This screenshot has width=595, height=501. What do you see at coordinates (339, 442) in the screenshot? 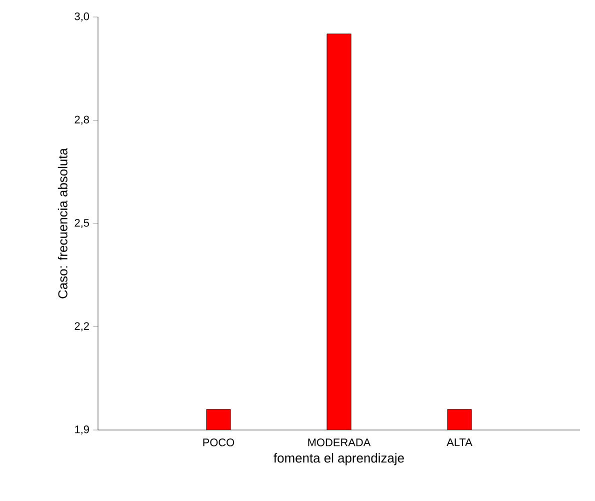
I see `x-tick-label: MODERADA` at bounding box center [339, 442].